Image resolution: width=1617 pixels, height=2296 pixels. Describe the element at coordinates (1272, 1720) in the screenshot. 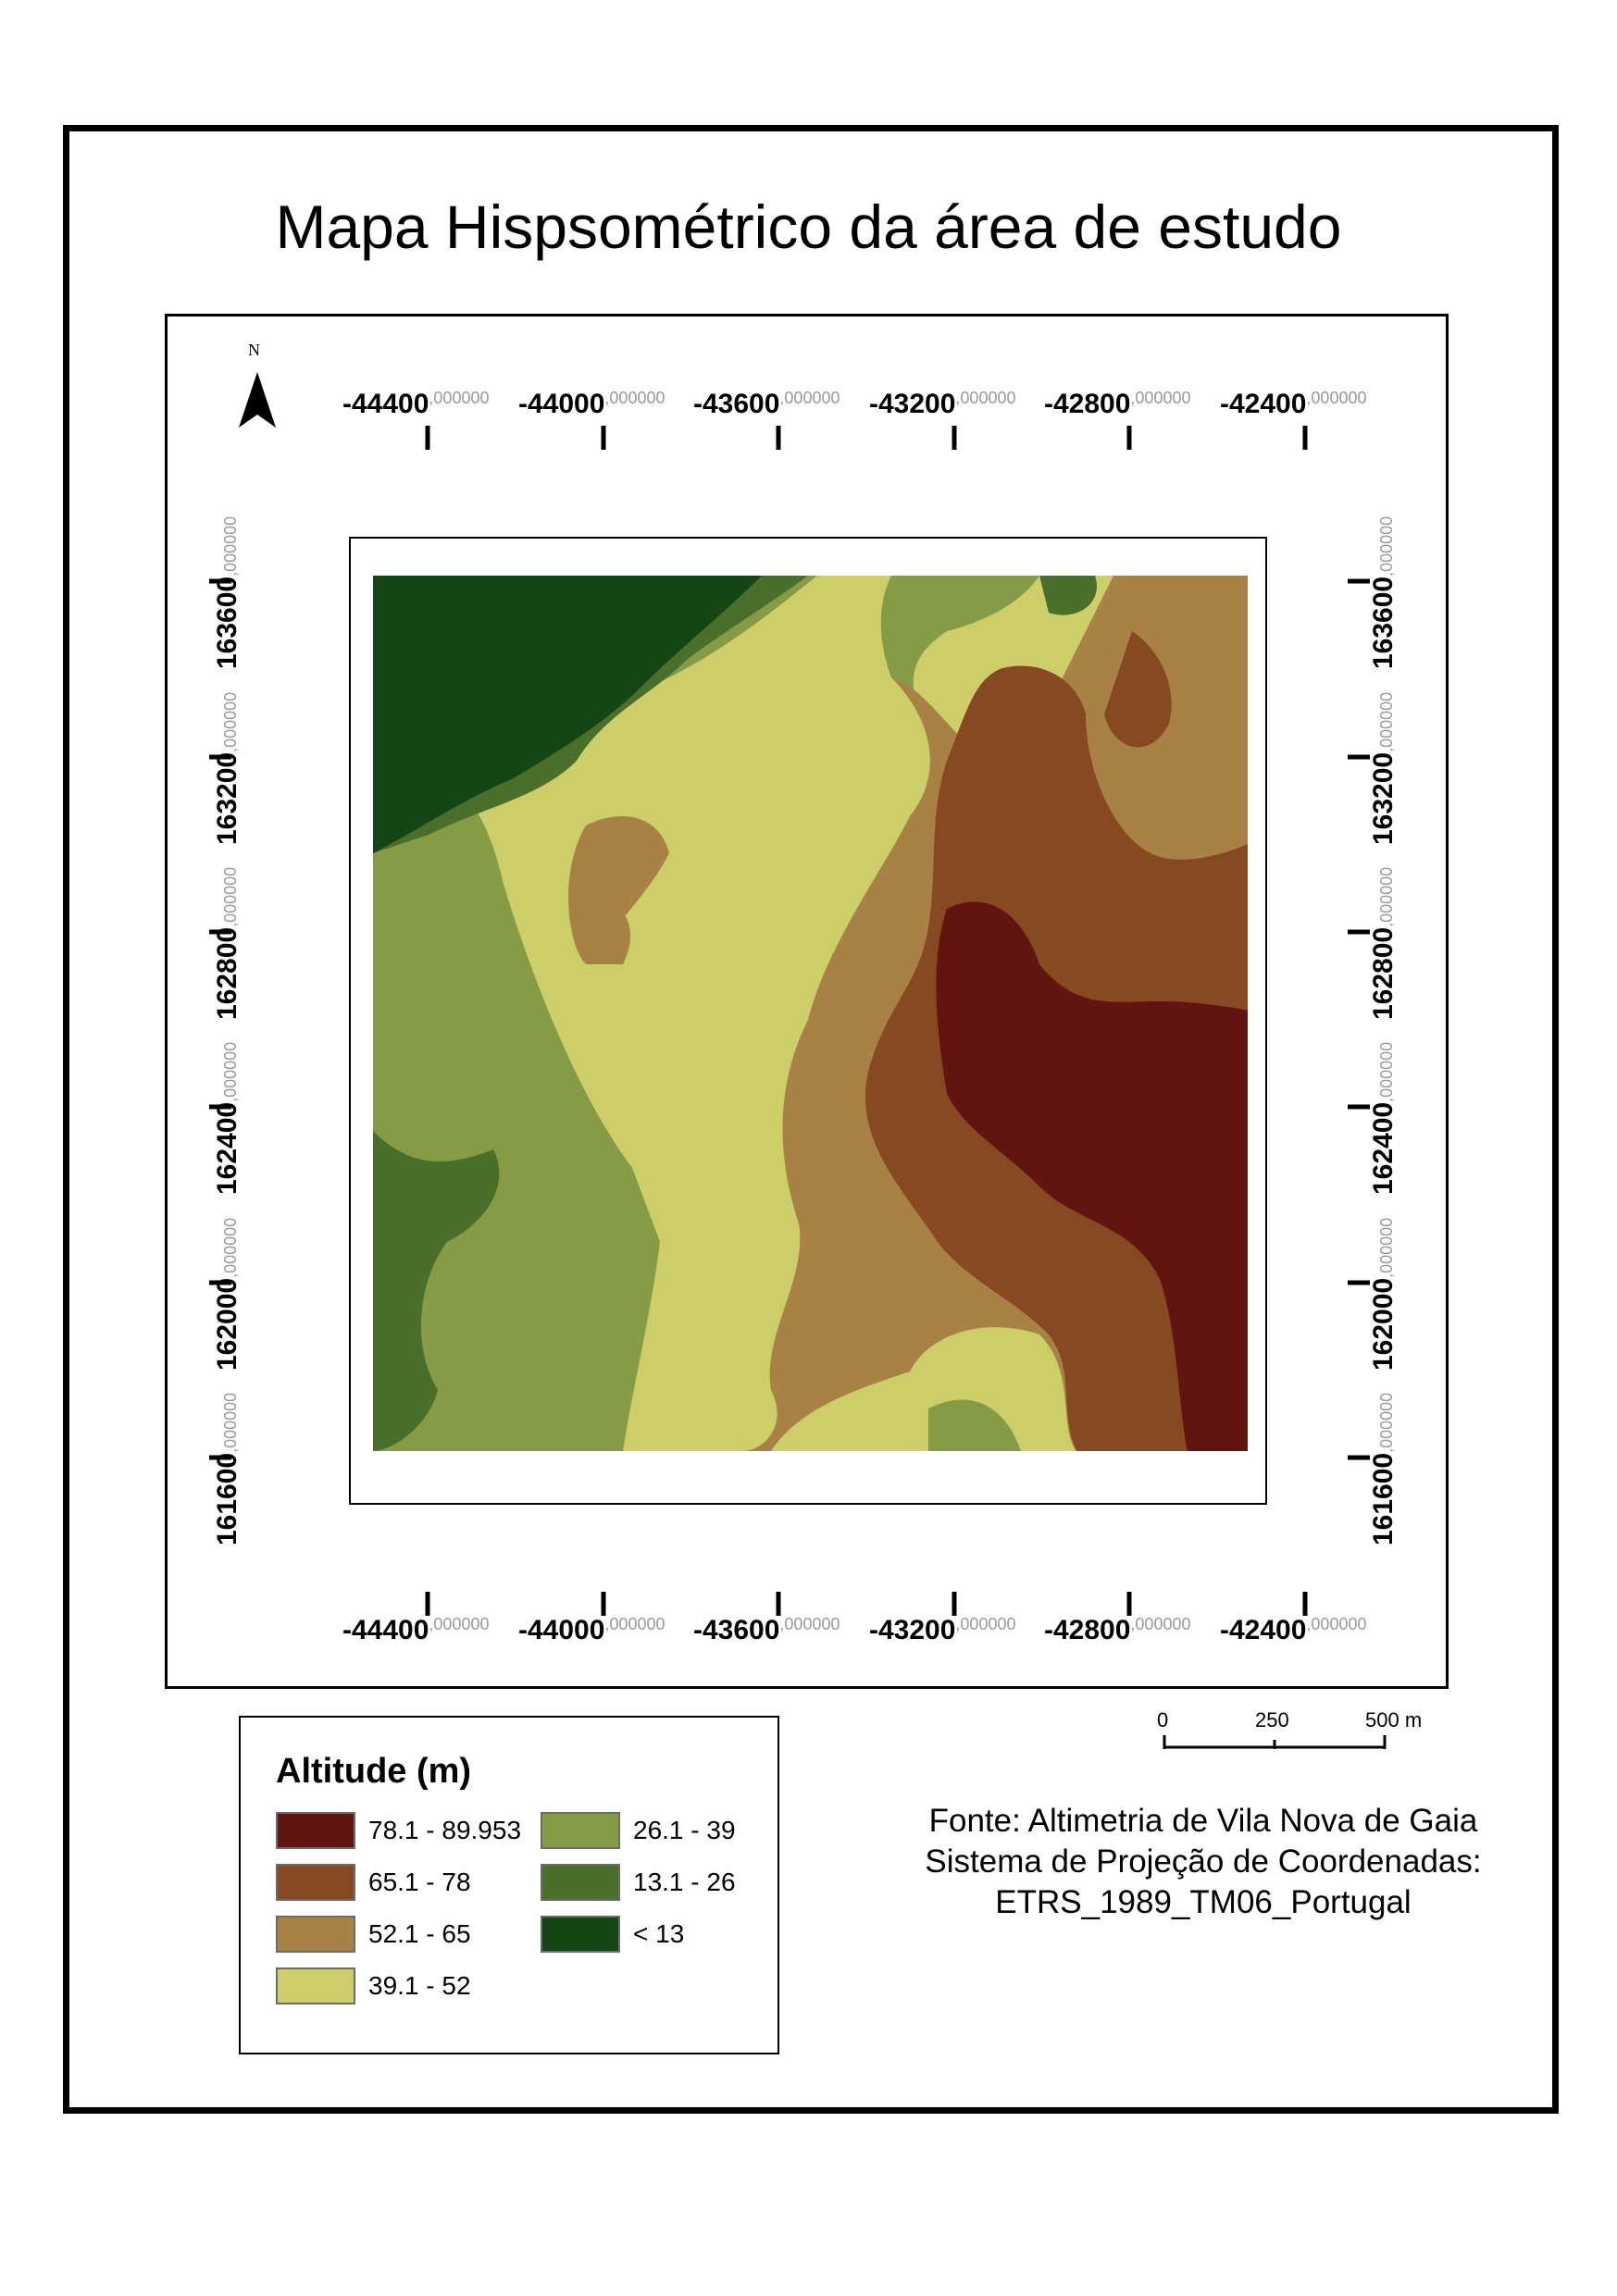

I see `scale-bar-label-250: 250` at that location.